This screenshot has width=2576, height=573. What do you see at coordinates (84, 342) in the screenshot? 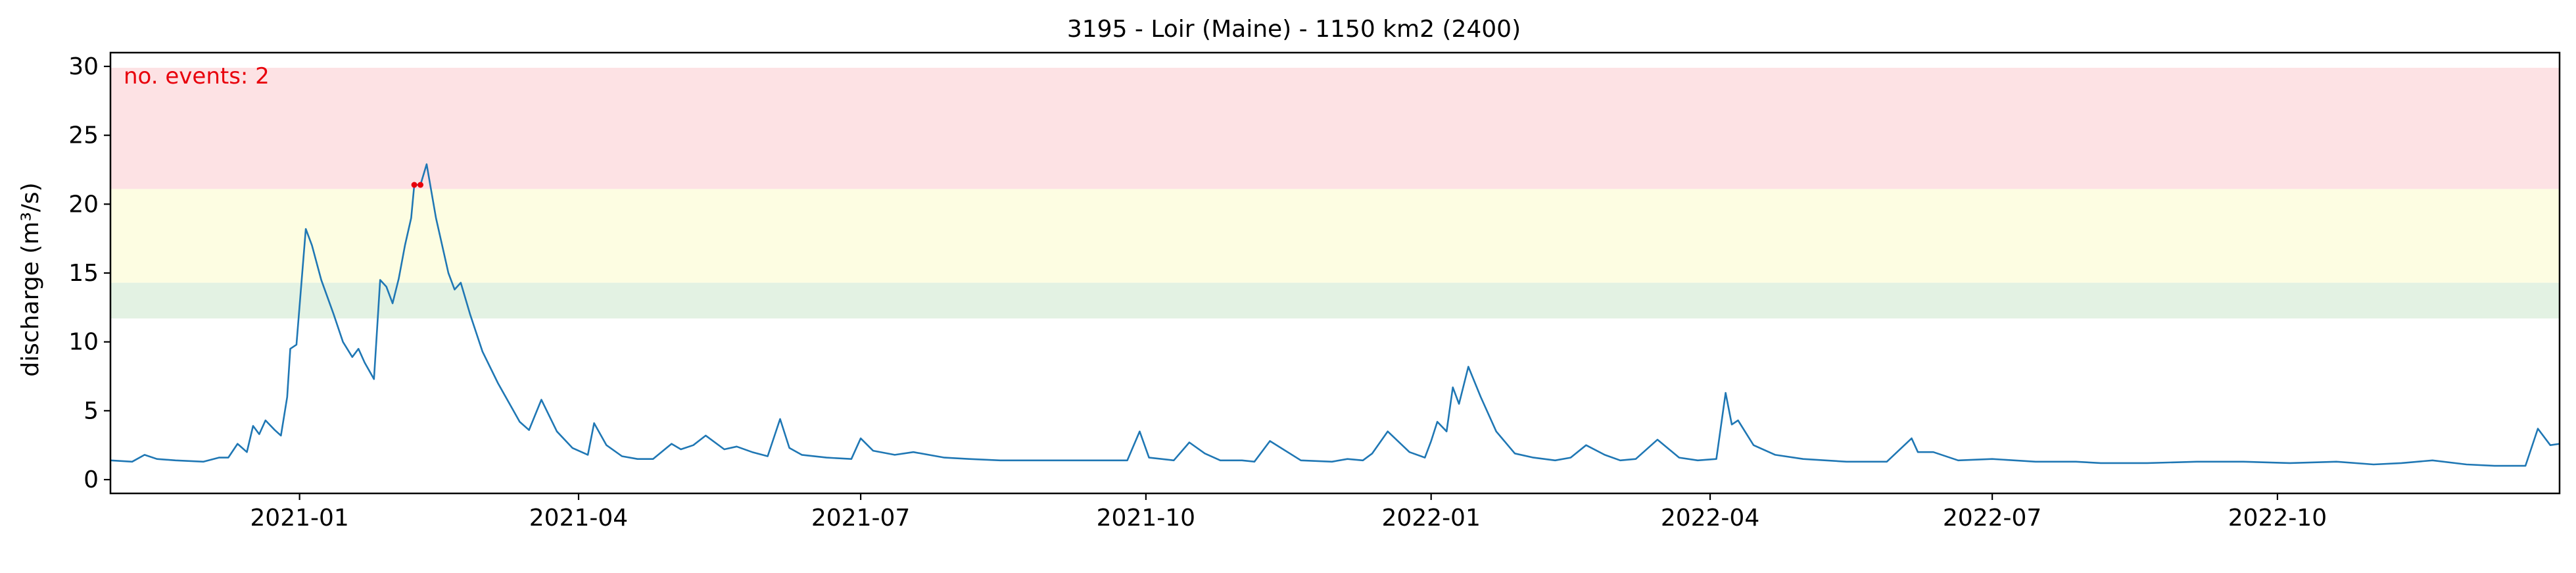
I see `y-tick-label: 10` at bounding box center [84, 342].